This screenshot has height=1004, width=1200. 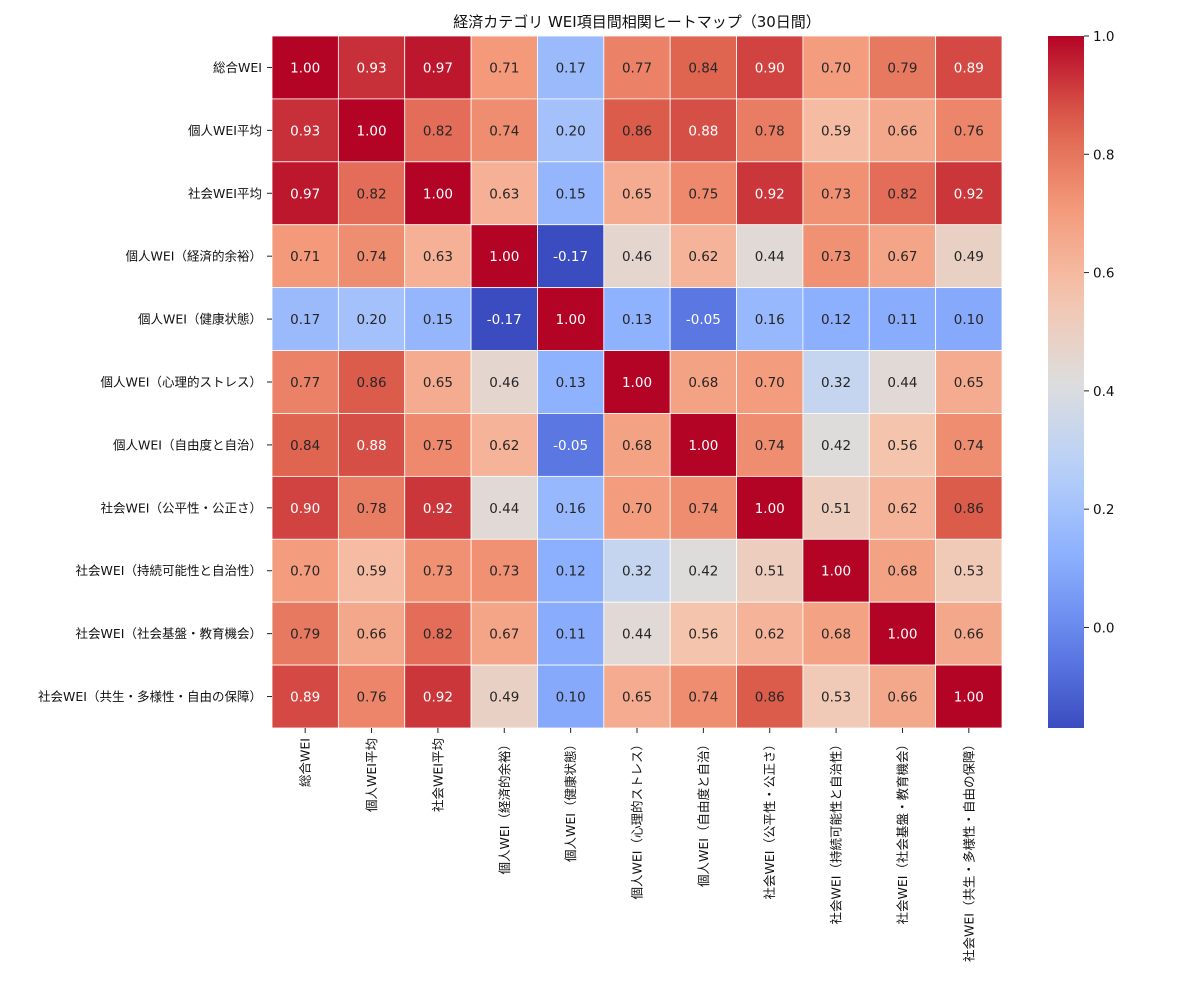 I want to click on cell-value-label: 0.89, so click(x=305, y=698).